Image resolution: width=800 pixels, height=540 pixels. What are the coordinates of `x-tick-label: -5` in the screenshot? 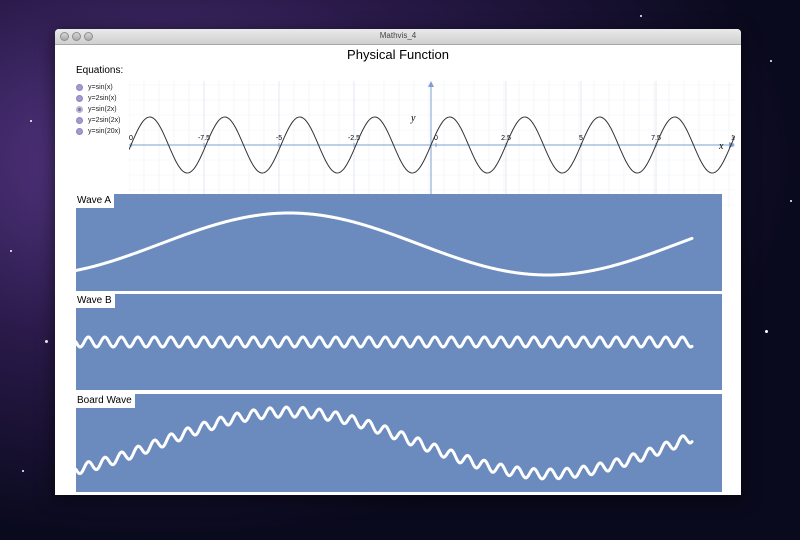 It's located at (279, 138).